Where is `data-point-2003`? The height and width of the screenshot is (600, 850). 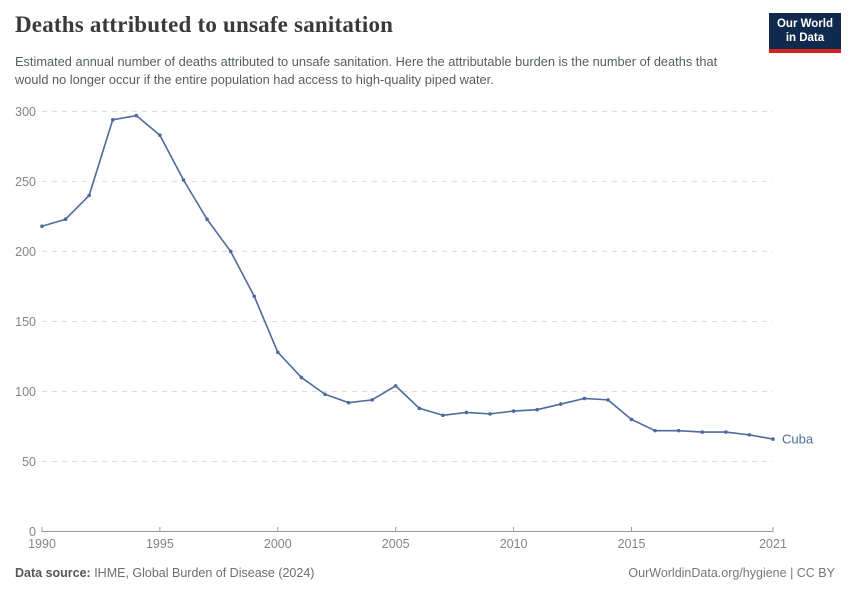 data-point-2003 is located at coordinates (348, 402).